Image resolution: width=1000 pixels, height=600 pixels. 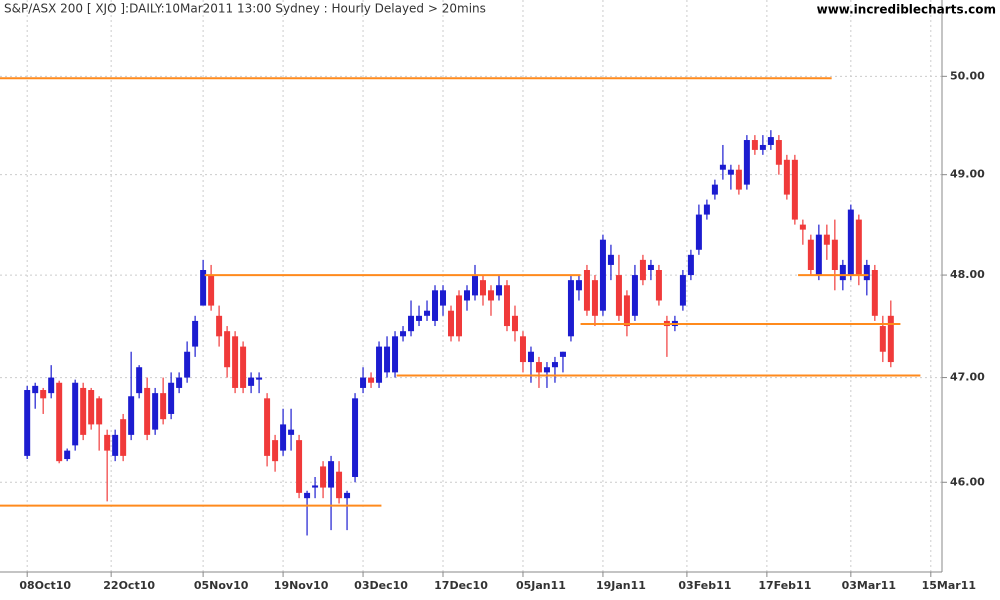 I want to click on y-tick-label: 49.00, so click(x=967, y=174).